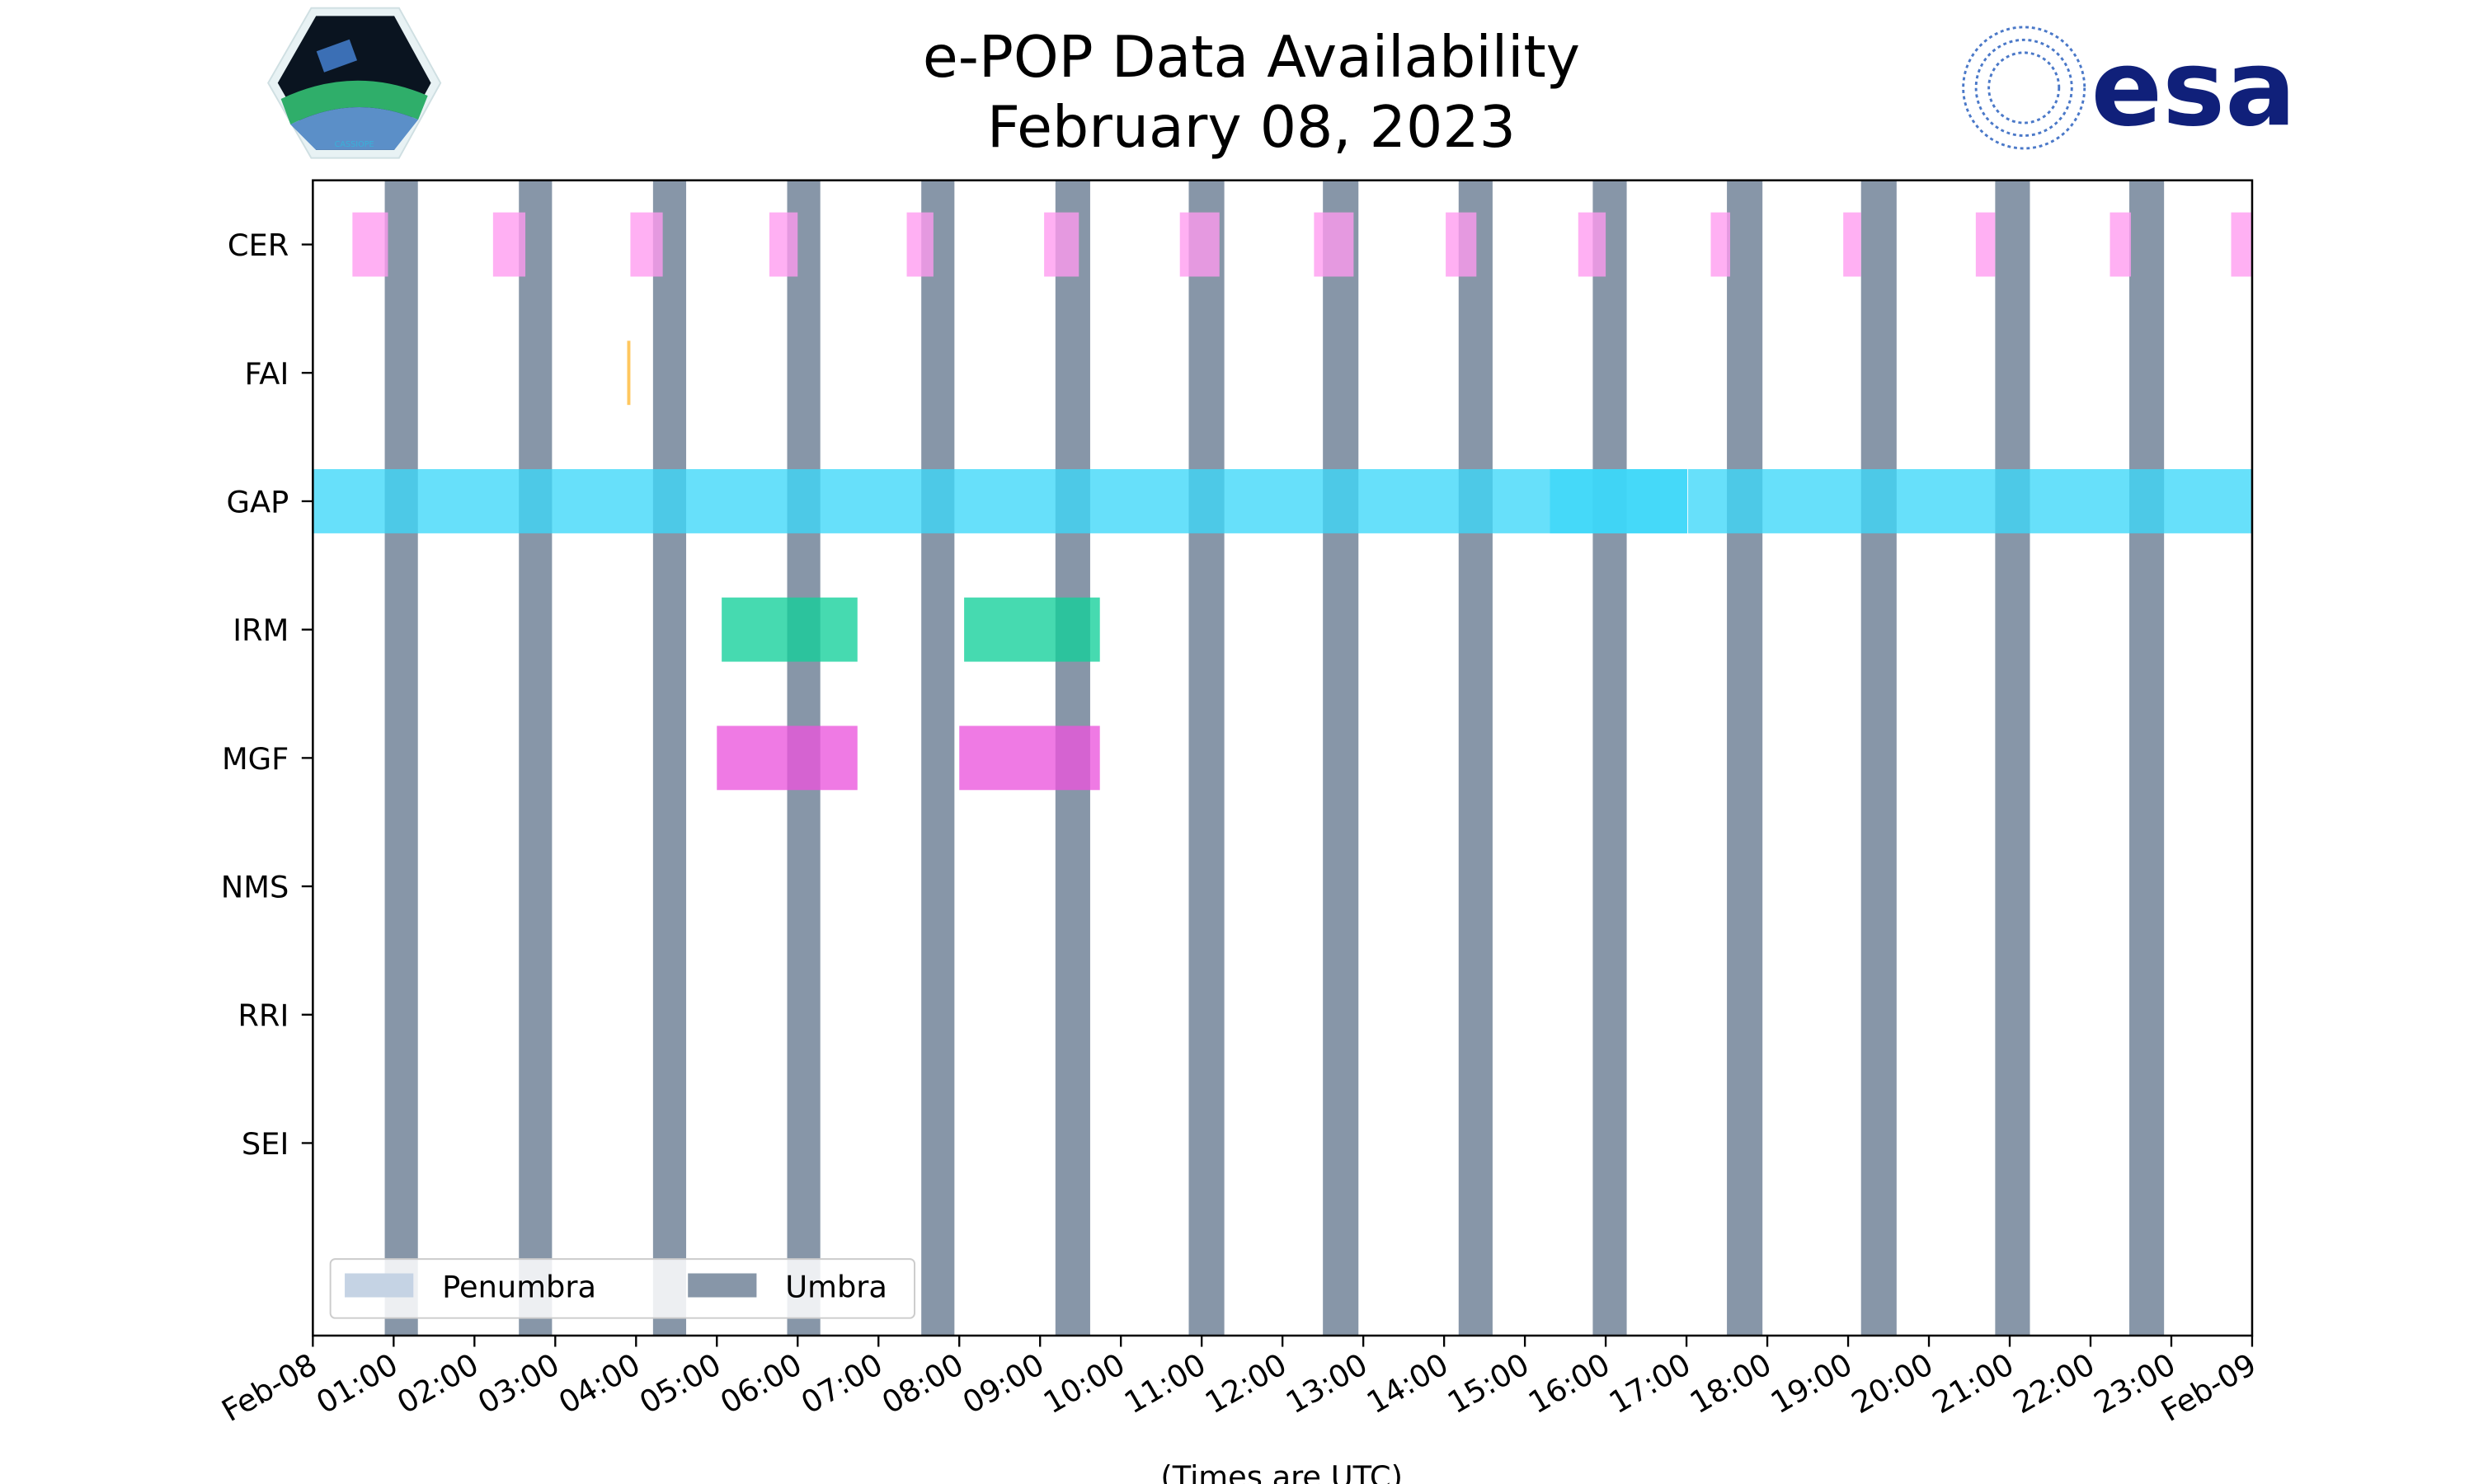 This screenshot has width=2474, height=1484. I want to click on y-tick-label: IRM, so click(261, 630).